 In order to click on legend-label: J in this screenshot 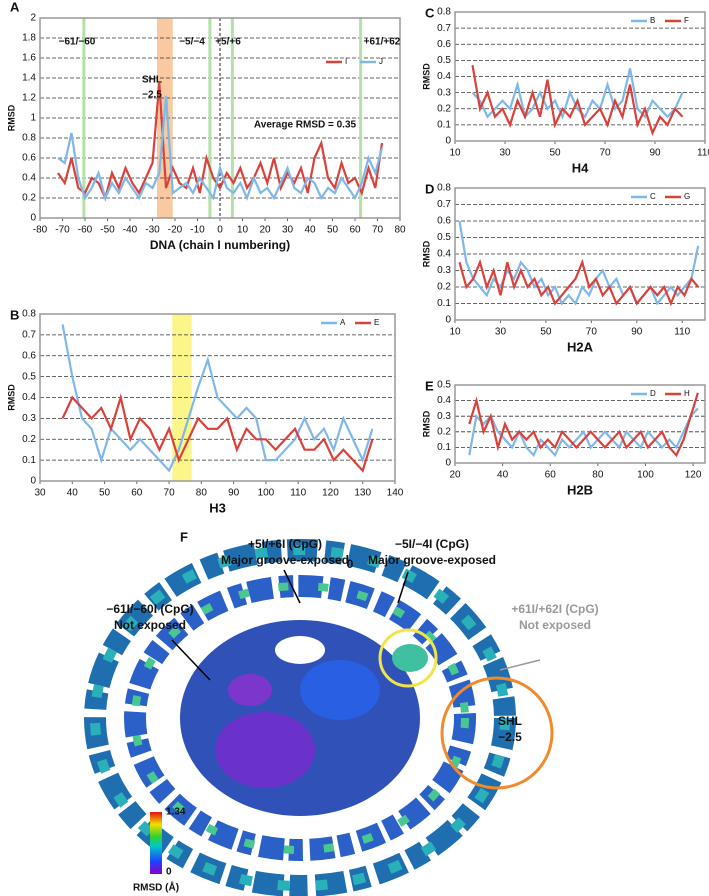, I will do `click(381, 61)`.